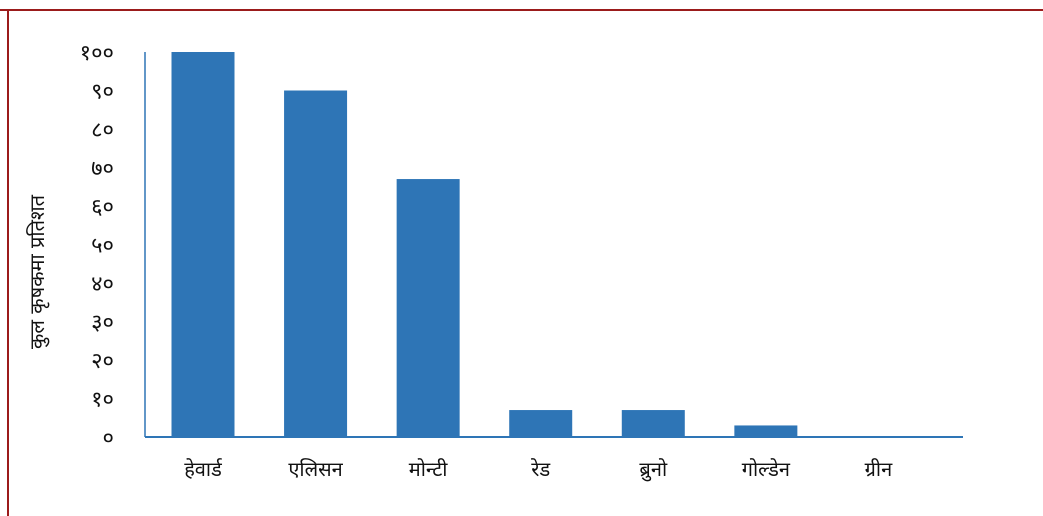 The height and width of the screenshot is (516, 1043). What do you see at coordinates (315, 469) in the screenshot?
I see `x-tick-label: एलिसन` at bounding box center [315, 469].